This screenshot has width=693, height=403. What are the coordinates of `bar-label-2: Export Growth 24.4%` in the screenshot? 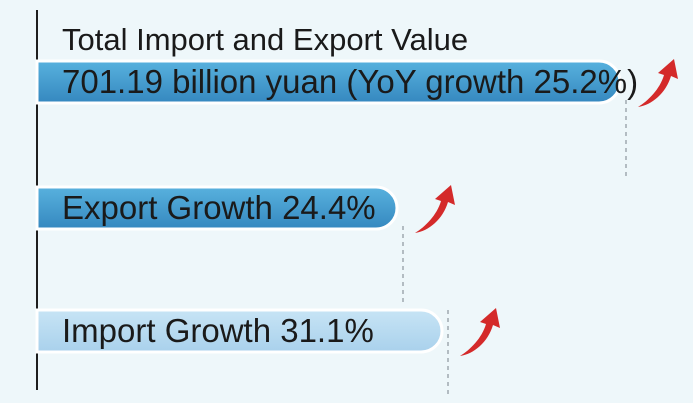 It's located at (219, 207).